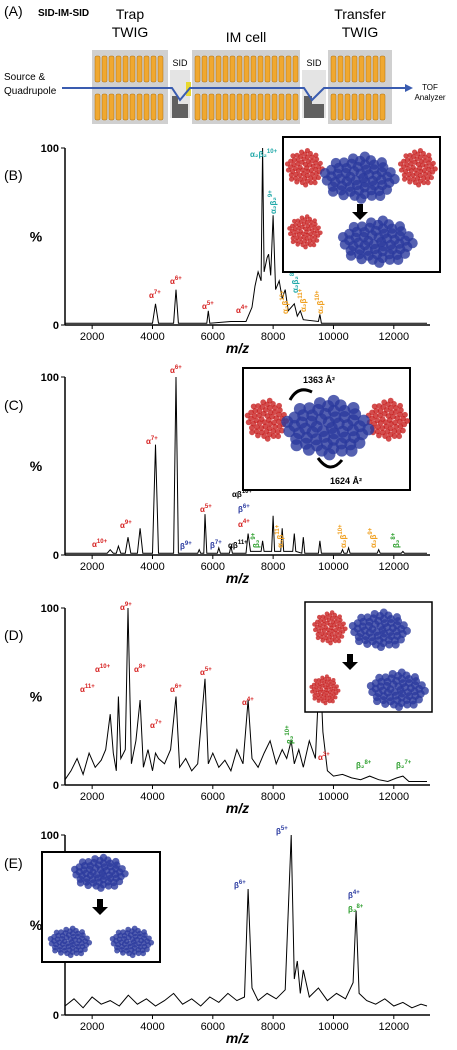  Describe the element at coordinates (128, 523) in the screenshot. I see `annotation-charge: 9+` at that location.